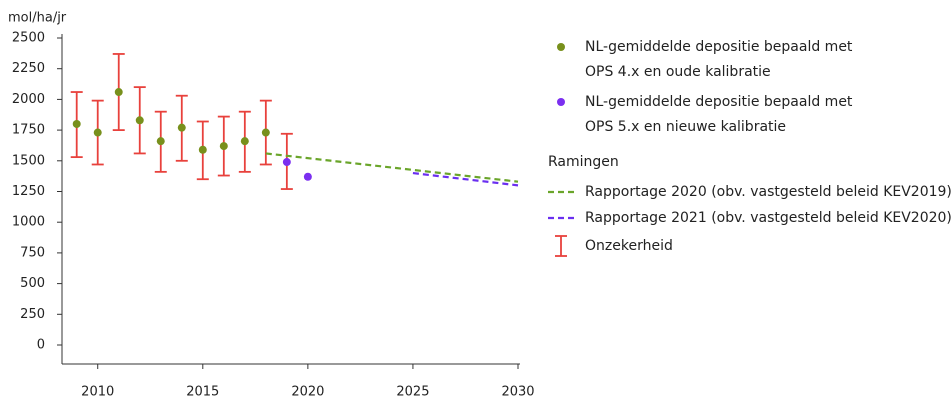  Describe the element at coordinates (97, 392) in the screenshot. I see `x-tick-label: 2010` at that location.